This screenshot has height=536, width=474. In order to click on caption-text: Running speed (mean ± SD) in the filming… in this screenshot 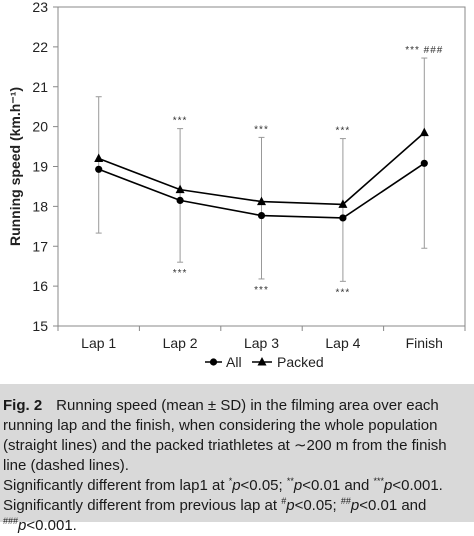, I will do `click(225, 435)`.